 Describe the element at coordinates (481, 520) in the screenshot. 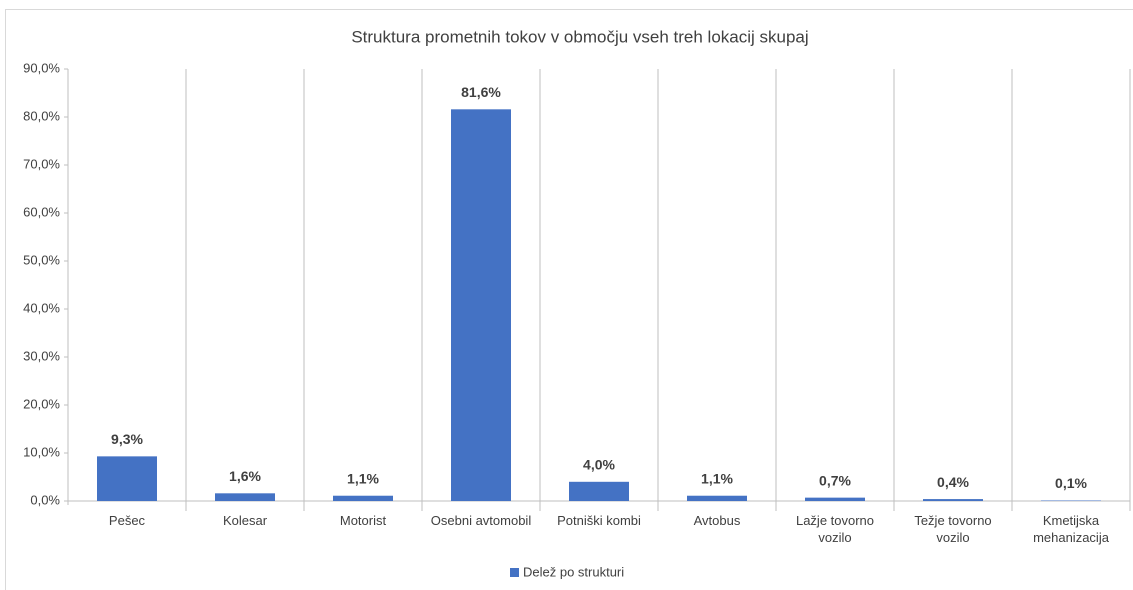

I see `x-tick-label: Osebni avtomobil` at that location.